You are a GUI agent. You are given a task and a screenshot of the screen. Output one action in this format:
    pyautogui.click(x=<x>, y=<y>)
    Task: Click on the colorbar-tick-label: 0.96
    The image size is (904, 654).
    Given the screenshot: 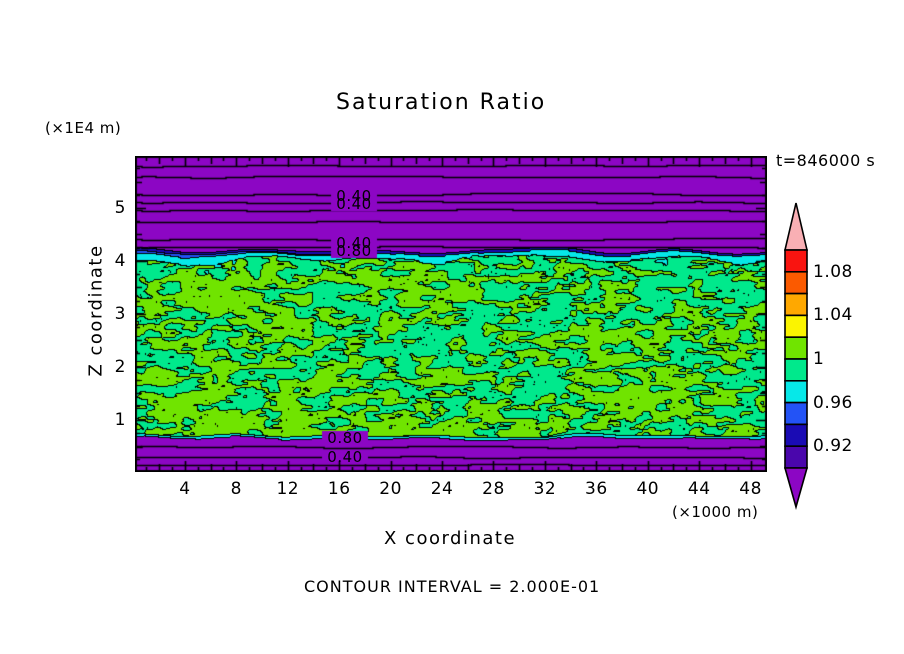 What is the action you would take?
    pyautogui.click(x=833, y=402)
    